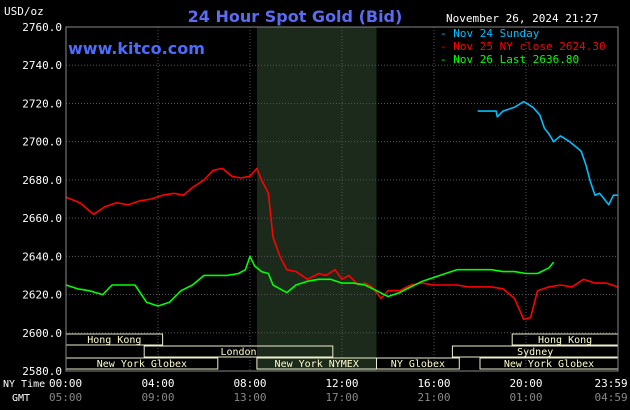 This screenshot has width=630, height=410. I want to click on session-label: Sydney, so click(535, 352).